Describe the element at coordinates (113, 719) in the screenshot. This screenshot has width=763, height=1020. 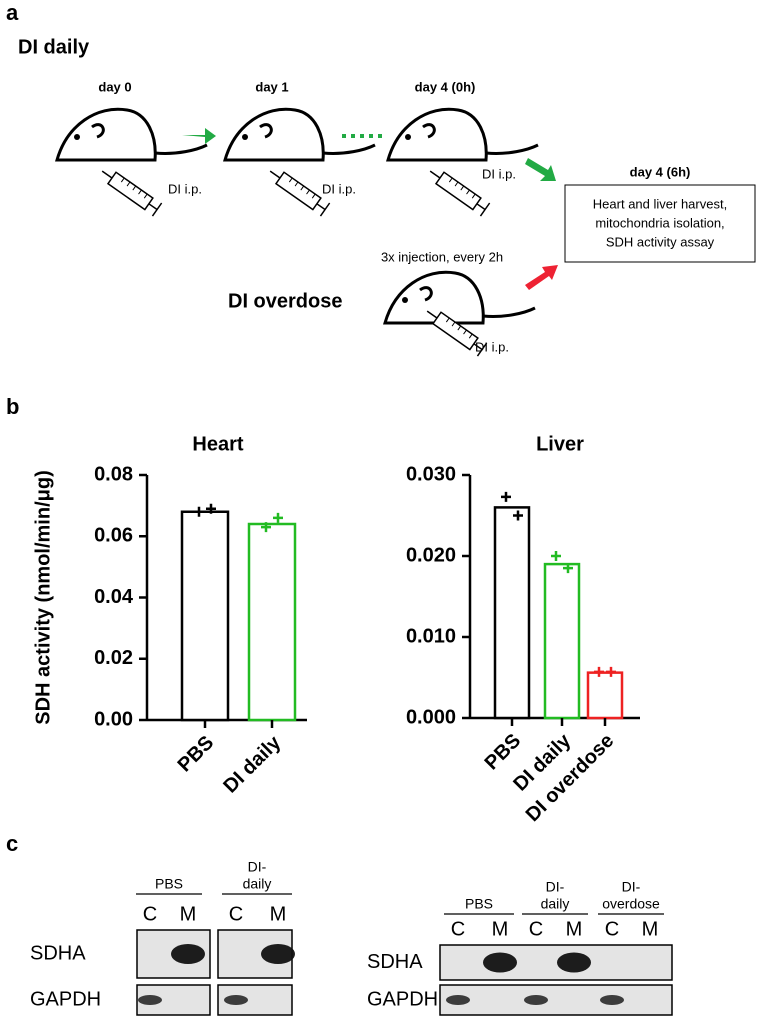
I see `y-tick-label: 0.00` at that location.